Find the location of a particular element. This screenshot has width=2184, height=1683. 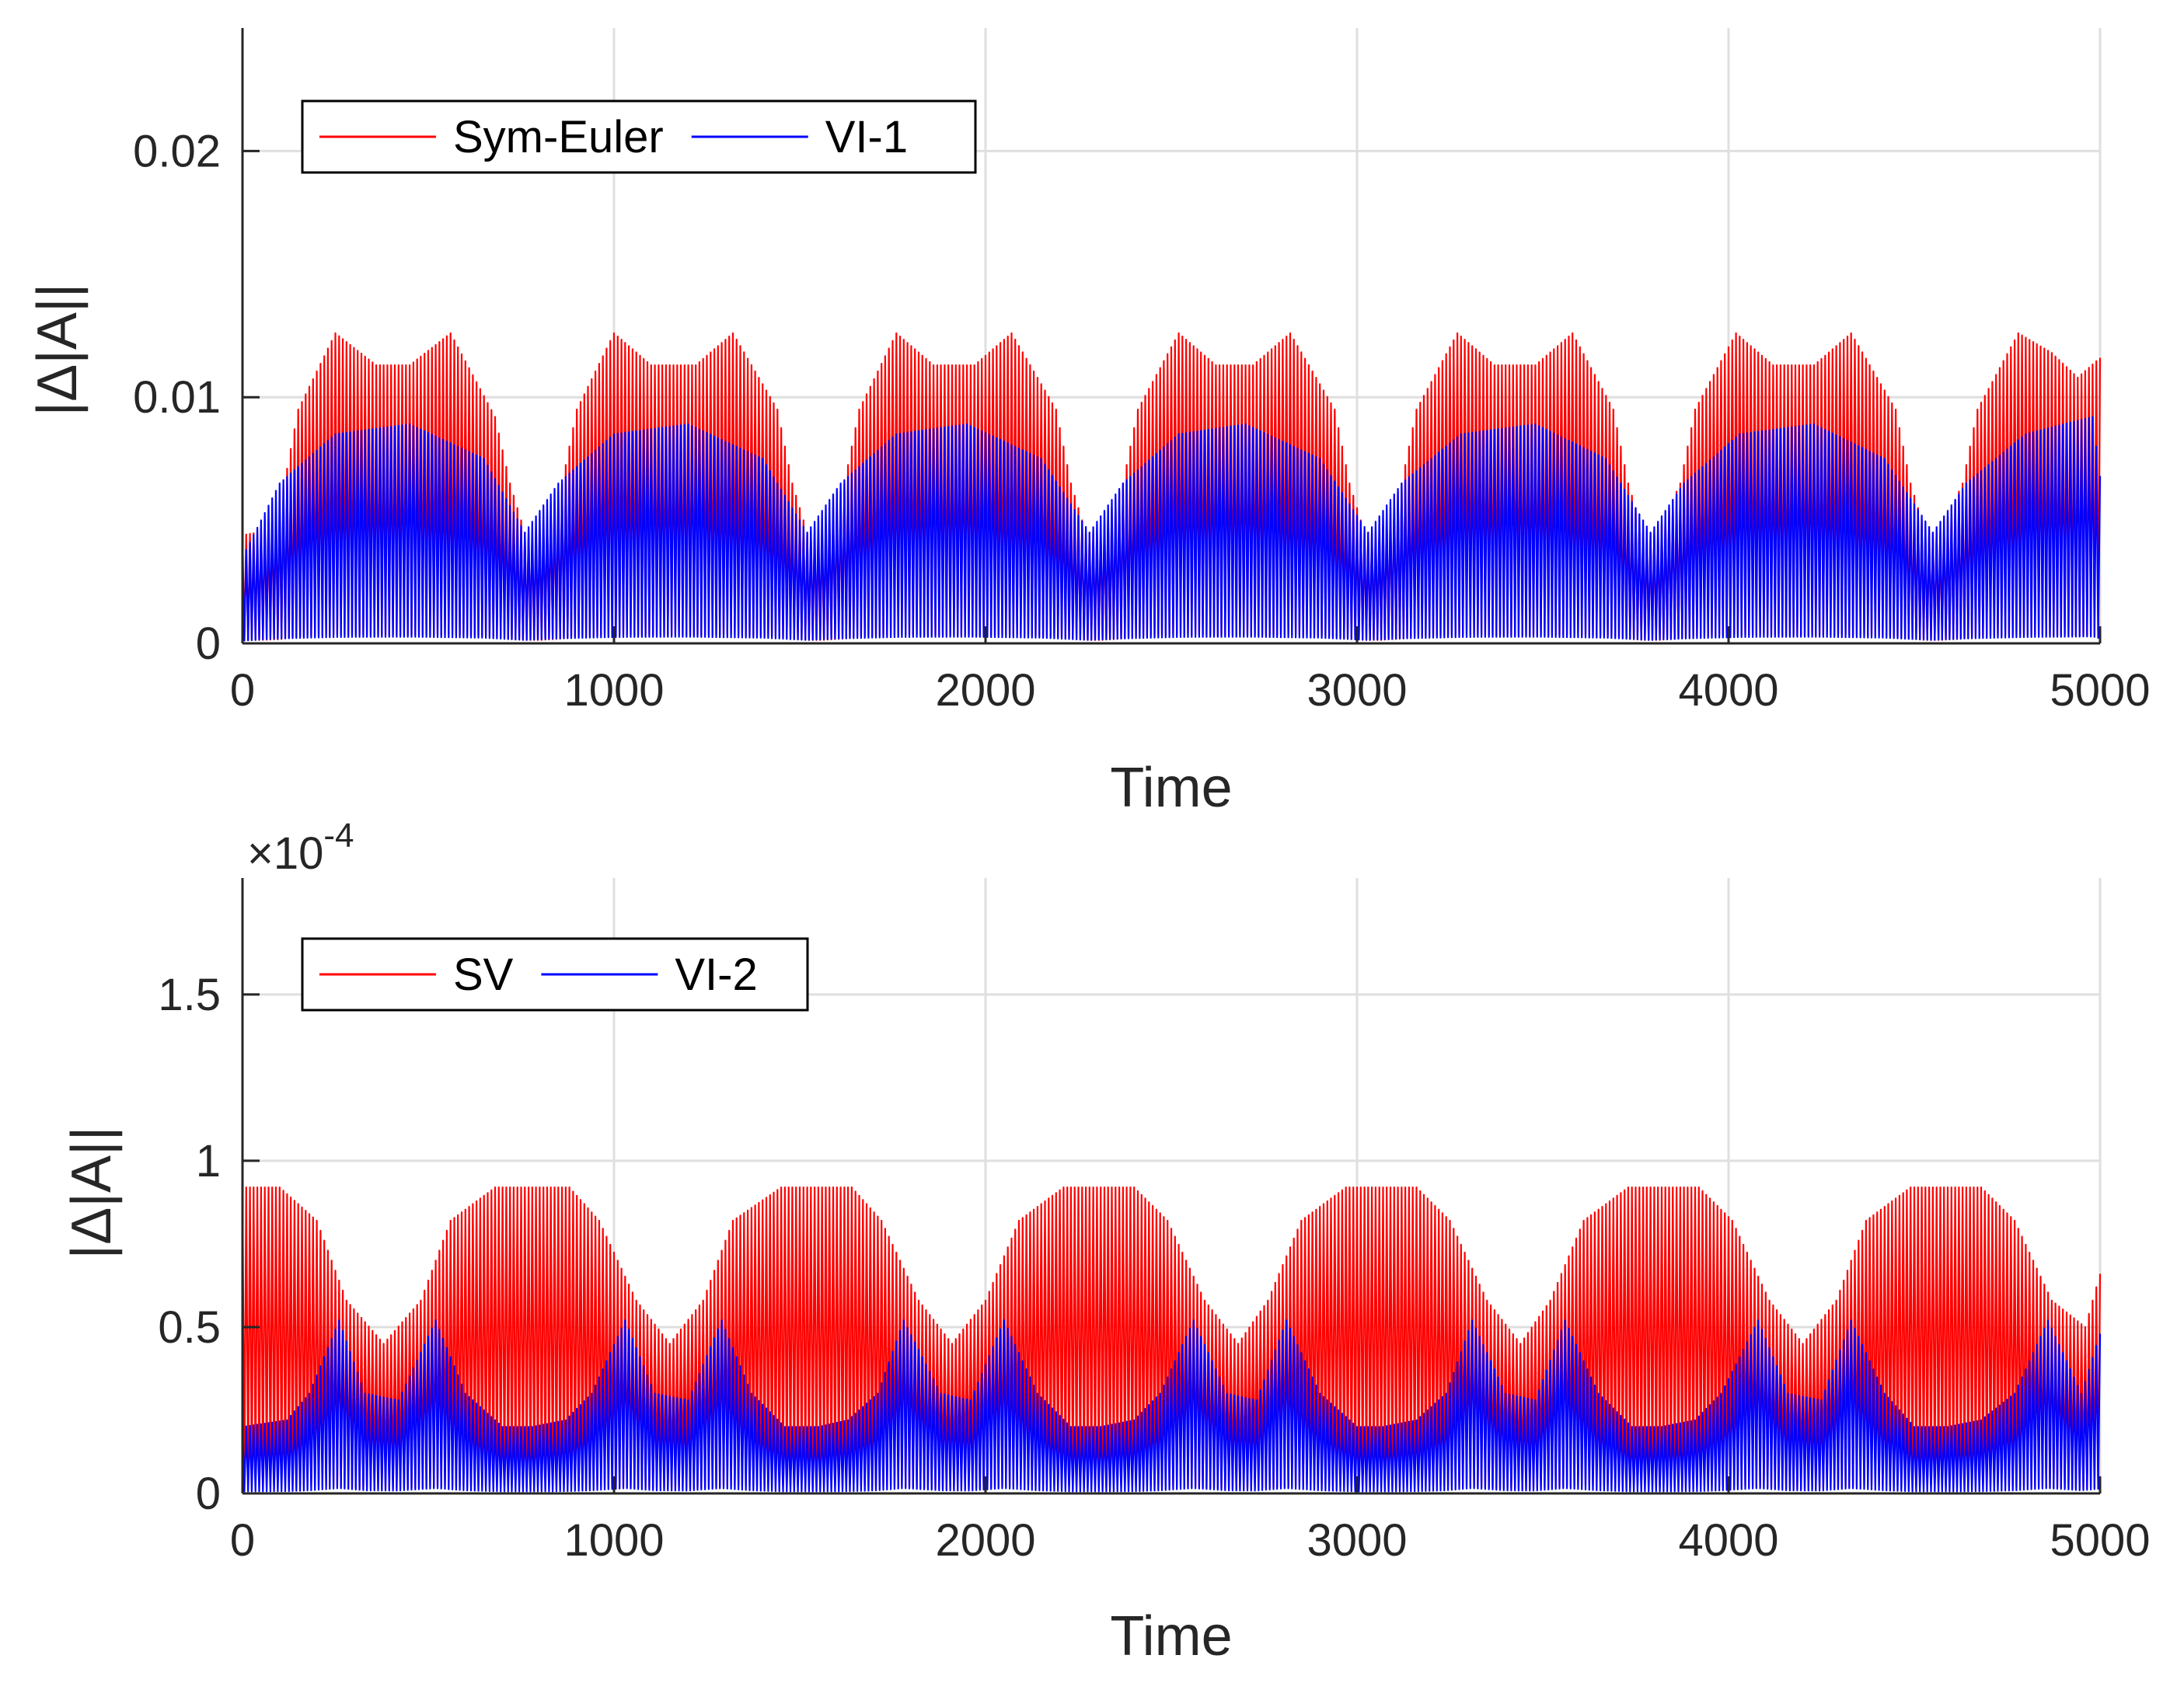

y-tick-label: 0.01 is located at coordinates (177, 398).